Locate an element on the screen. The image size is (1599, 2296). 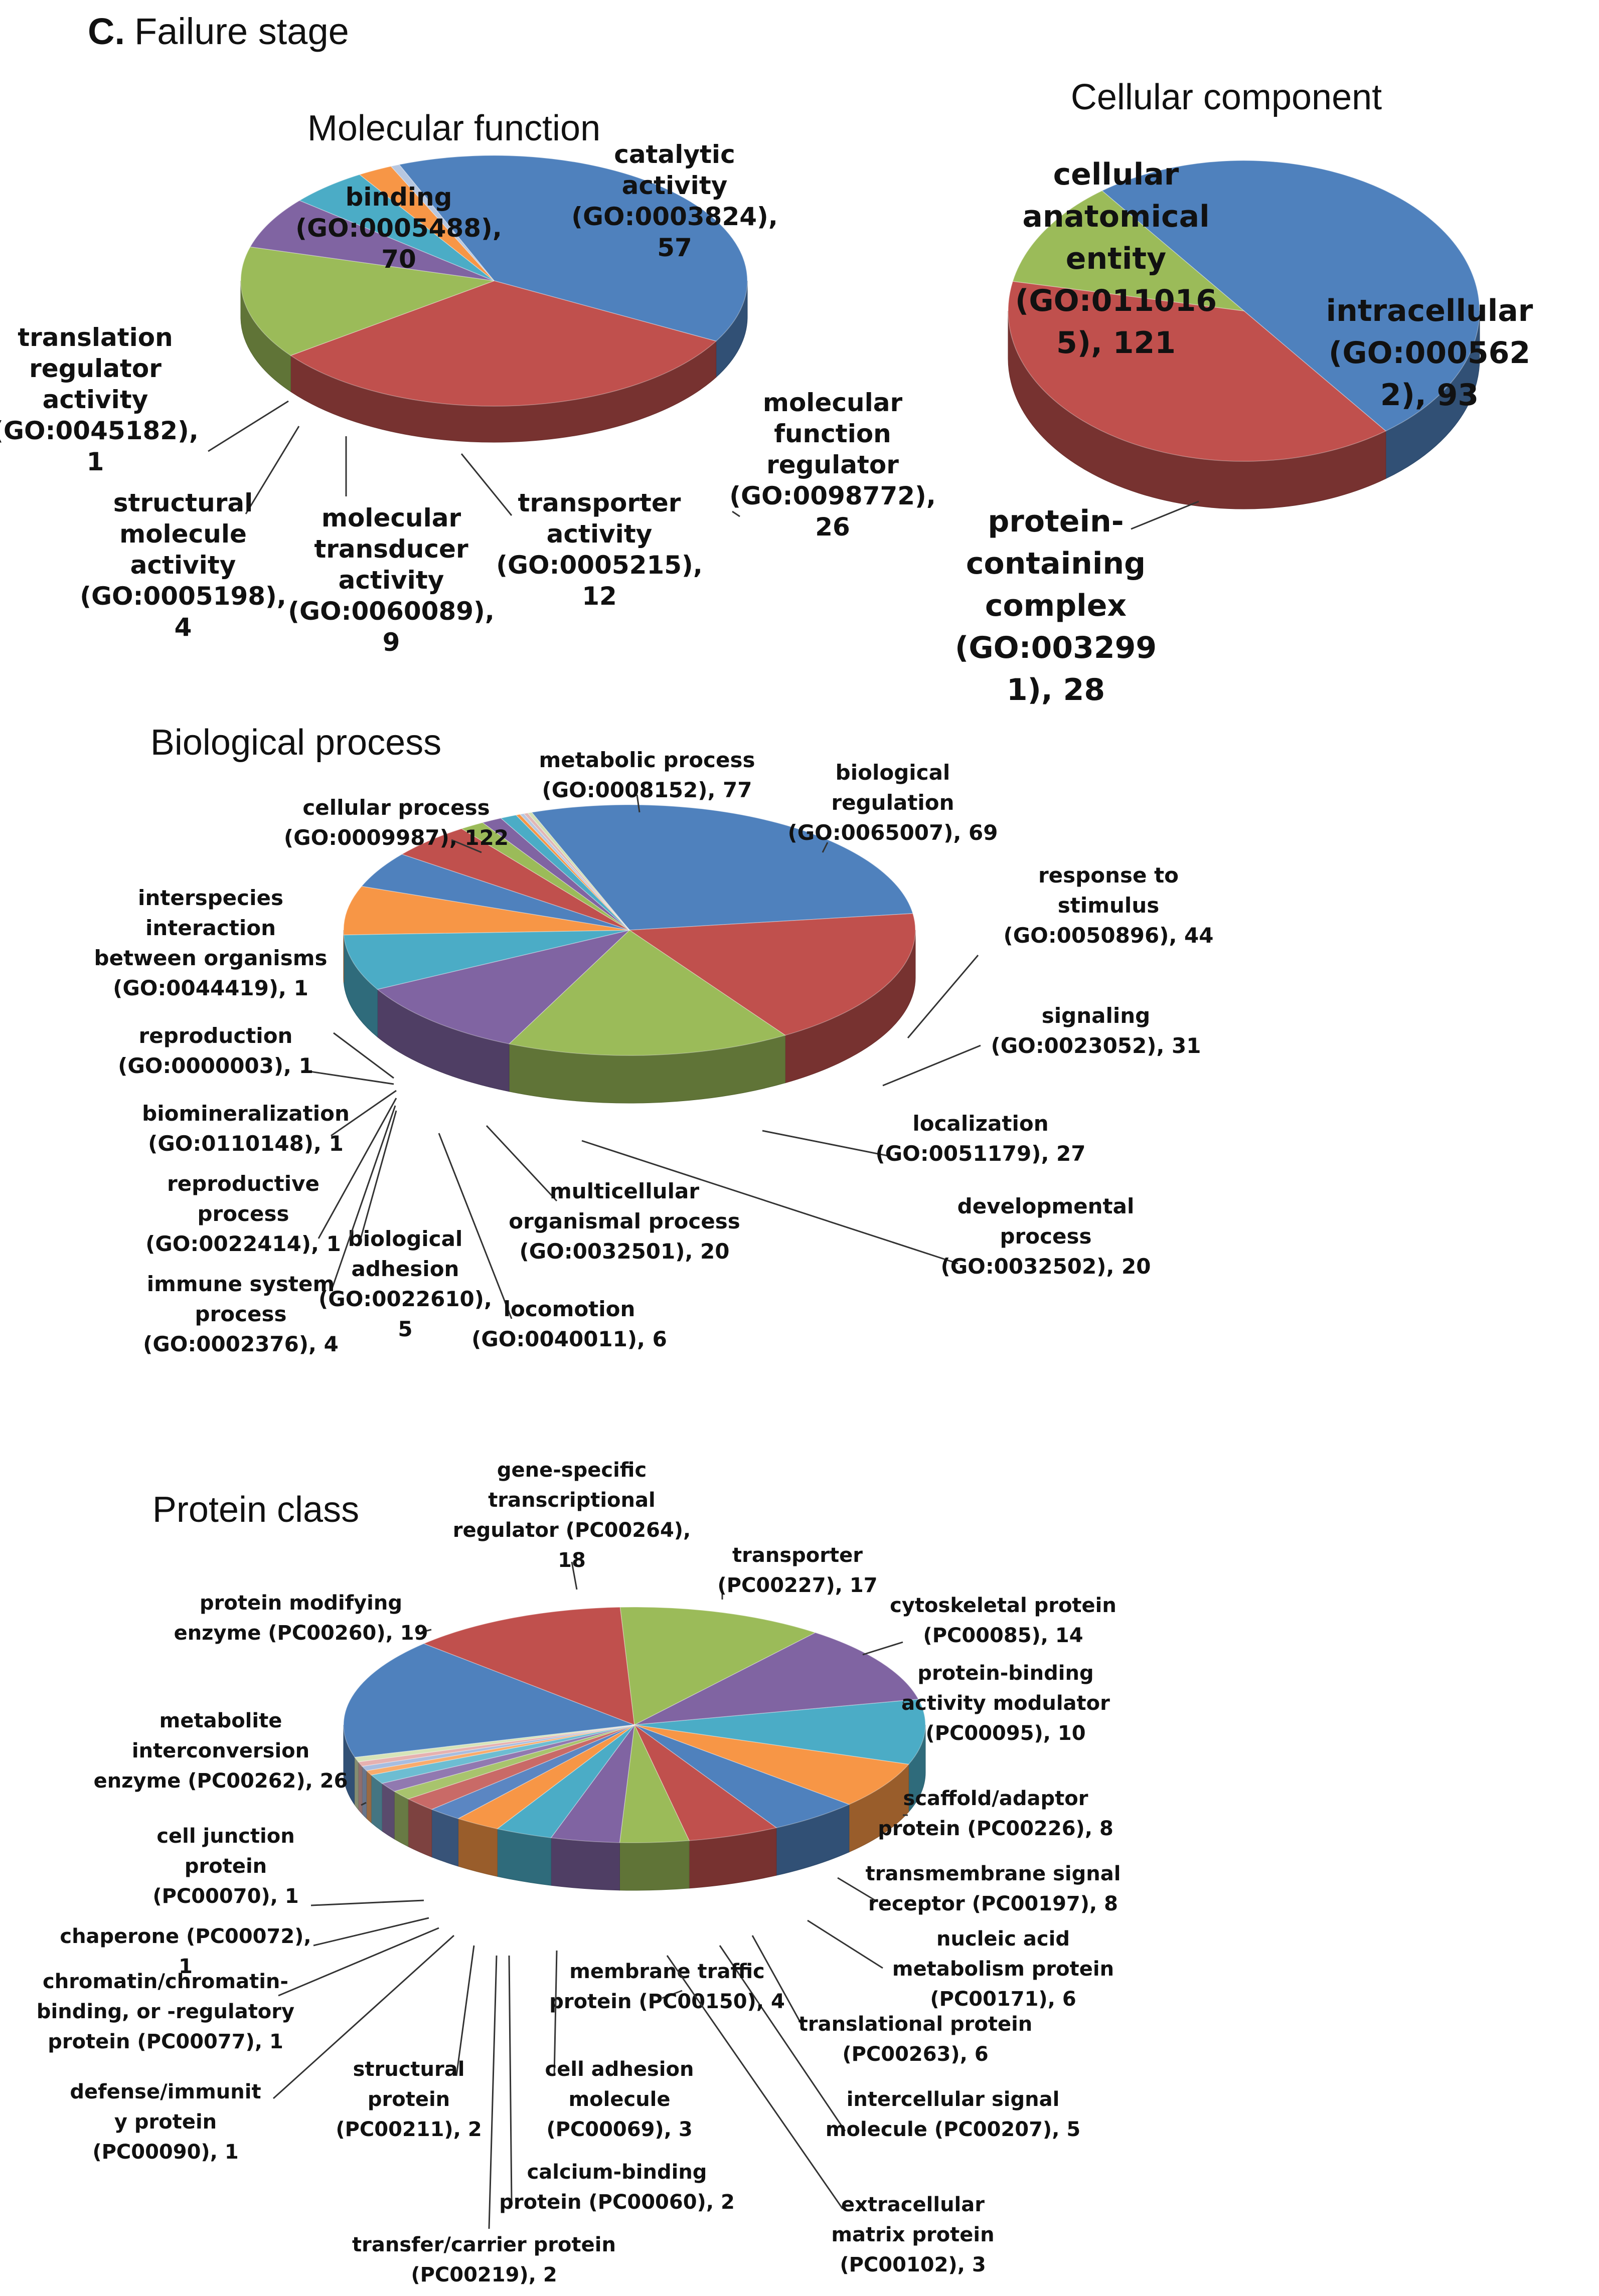
slice-label-line: catalytic is located at coordinates (674, 154).